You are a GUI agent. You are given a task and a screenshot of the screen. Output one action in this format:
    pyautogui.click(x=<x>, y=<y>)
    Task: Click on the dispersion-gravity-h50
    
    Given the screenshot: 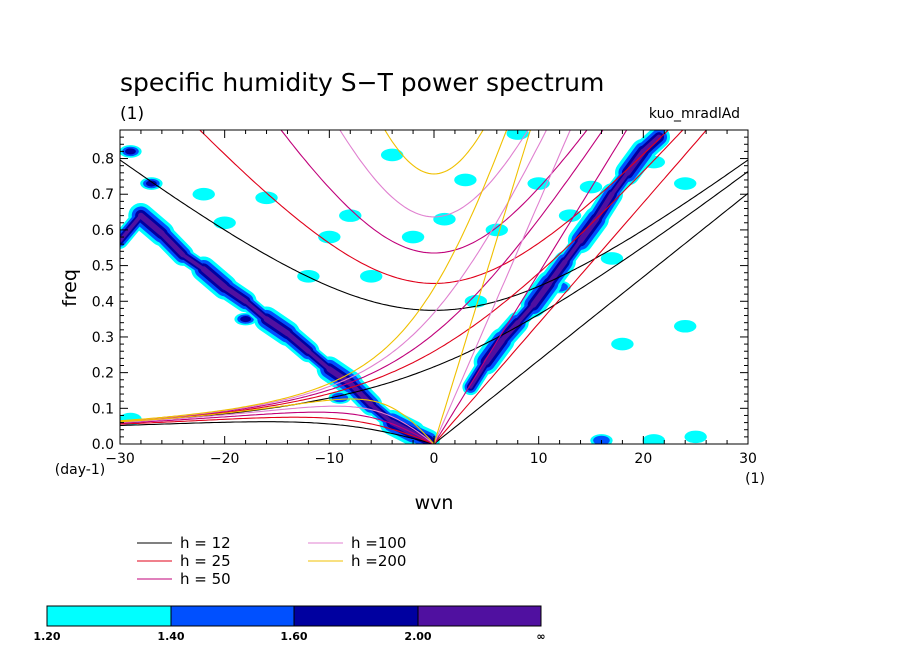 What is the action you would take?
    pyautogui.click(x=434, y=192)
    